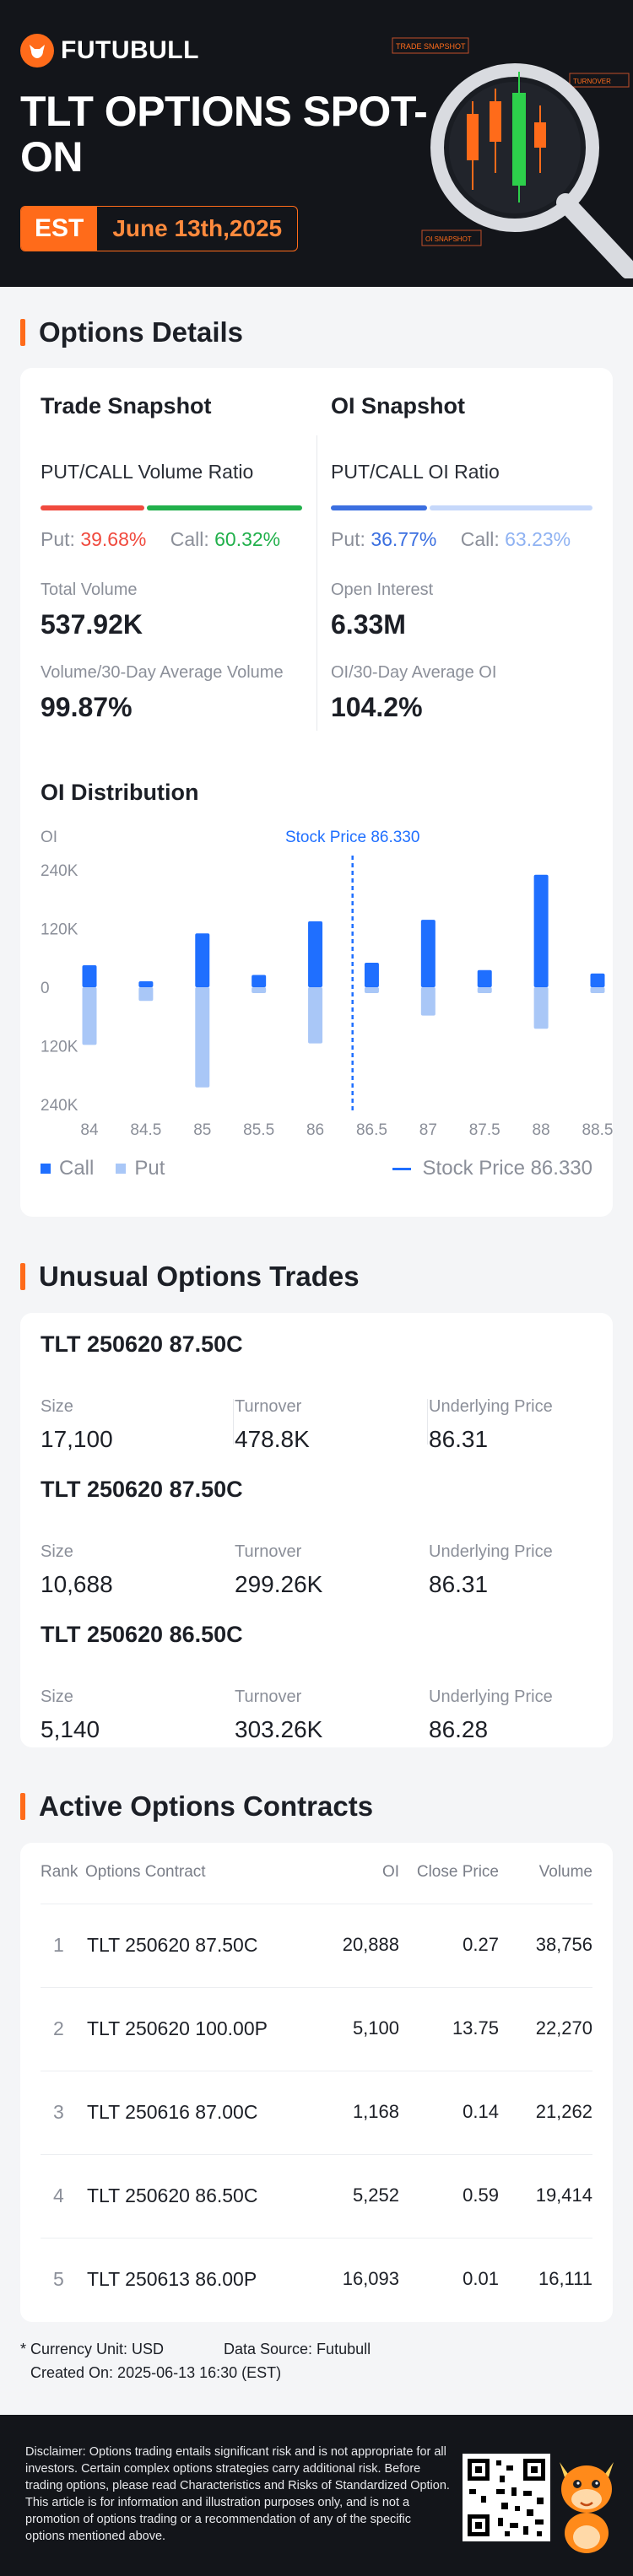 This screenshot has width=633, height=2576. Describe the element at coordinates (512, 157) in the screenshot. I see `magnifier-candlestick-illustration: TRADE SNAPSHOT TURNOVER OI SNAPSHOT` at that location.